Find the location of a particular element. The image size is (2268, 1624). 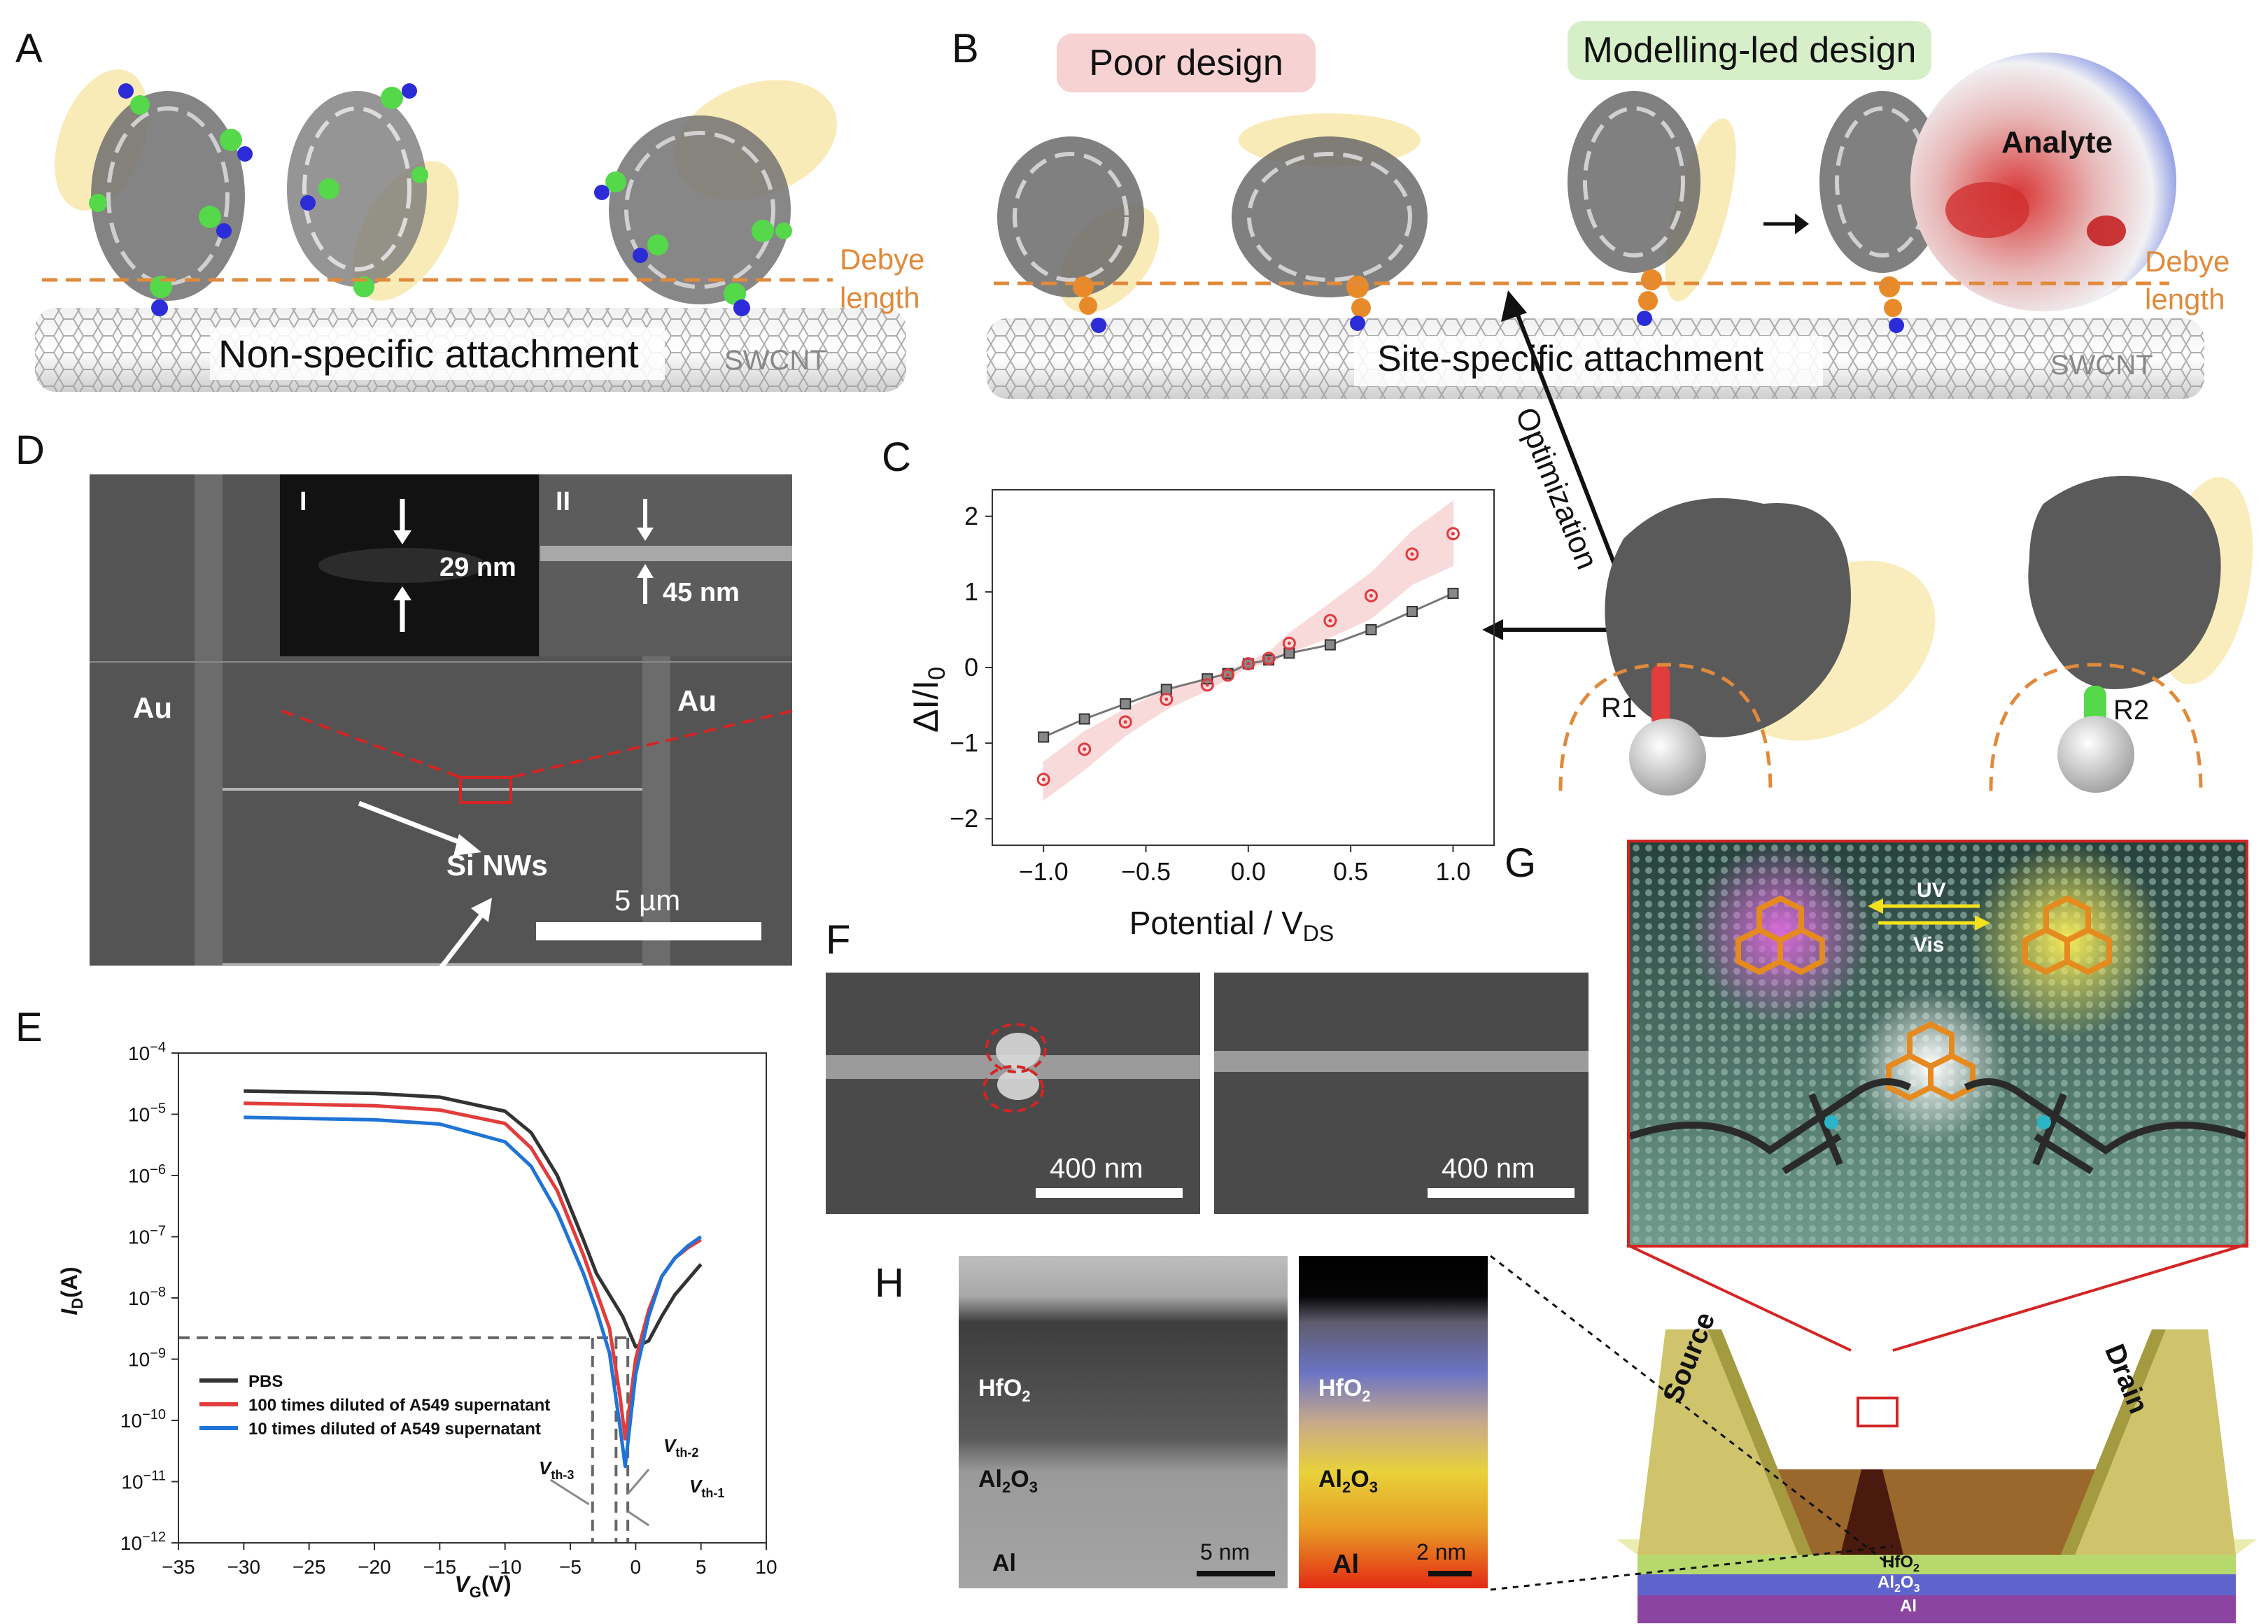

panel-label-h: H is located at coordinates (889, 1283).